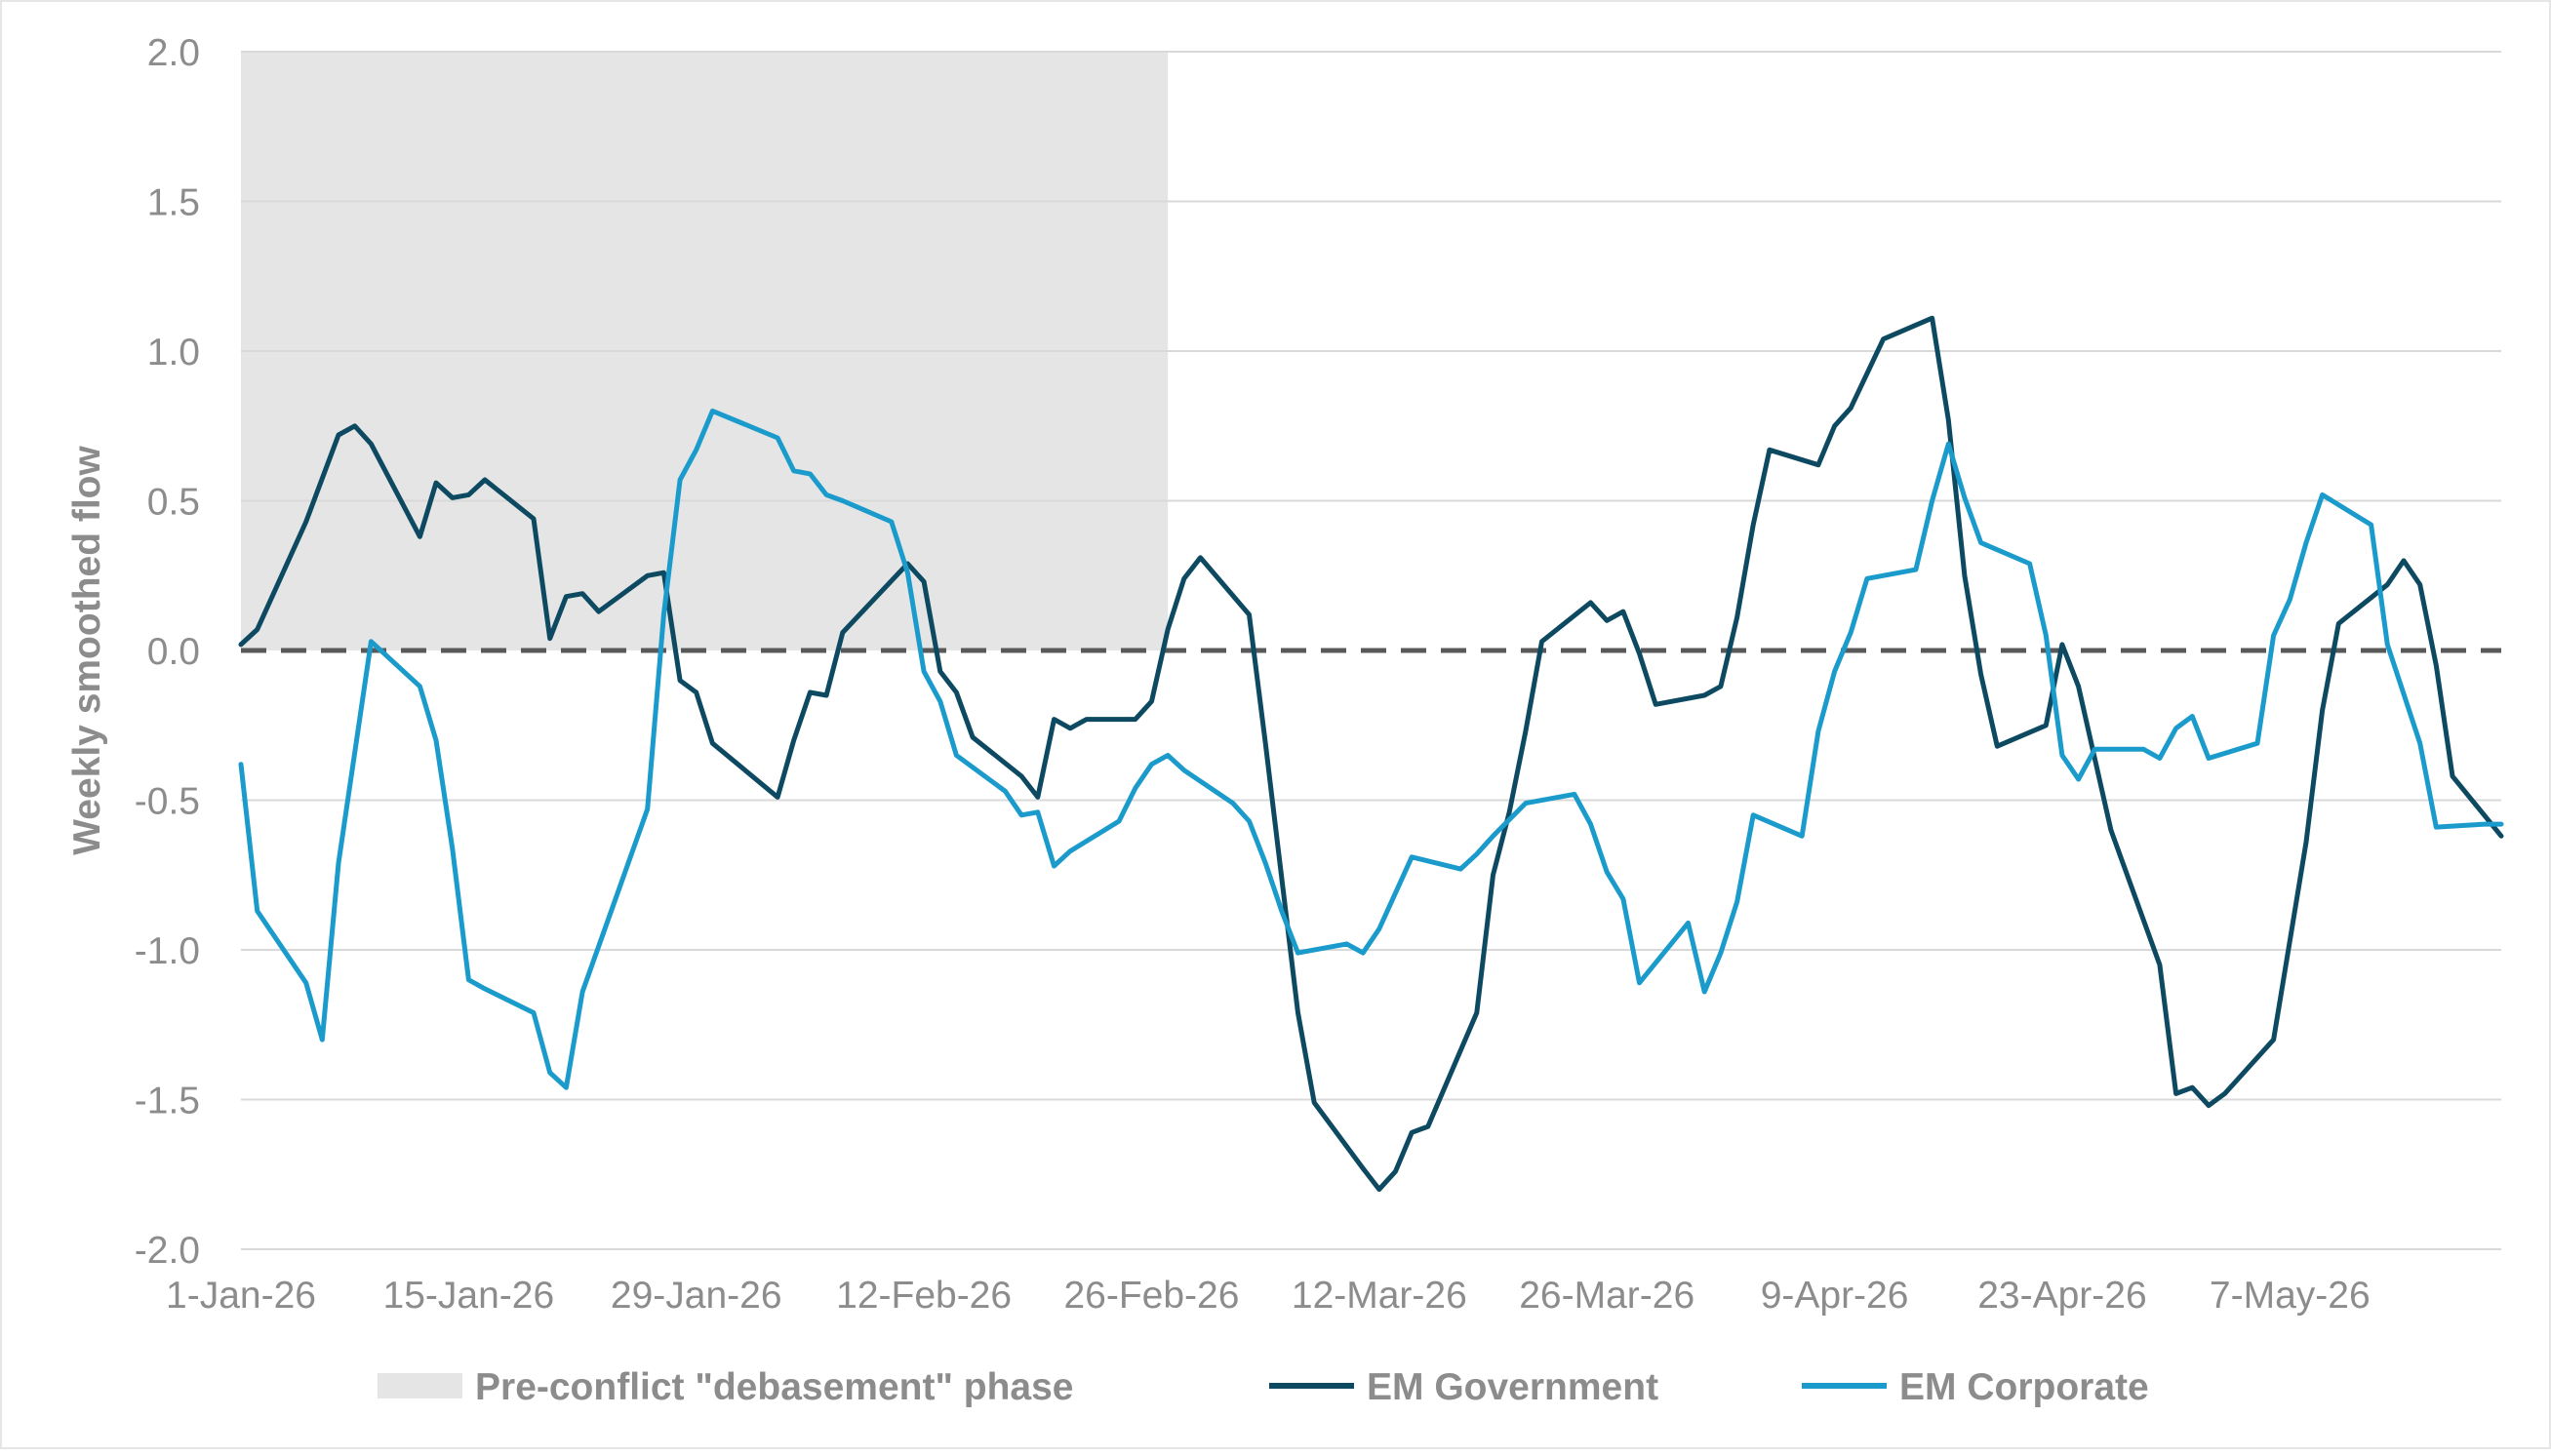 This screenshot has width=2551, height=1456. Describe the element at coordinates (173, 203) in the screenshot. I see `y-tick-label: 1.5` at that location.